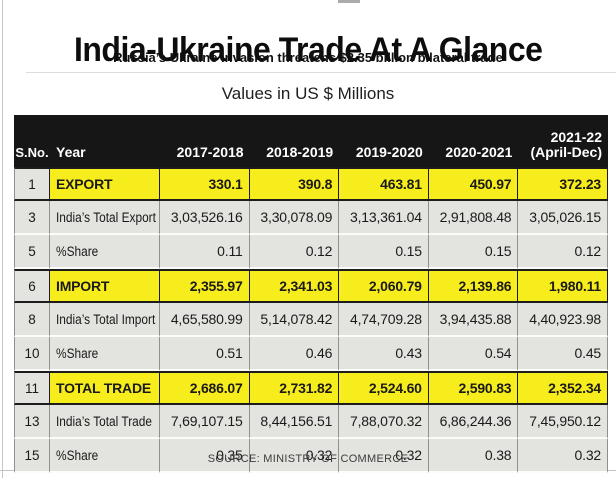 Image resolution: width=616 pixels, height=478 pixels. What do you see at coordinates (294, 286) in the screenshot?
I see `value-cell: 2,341.03` at bounding box center [294, 286].